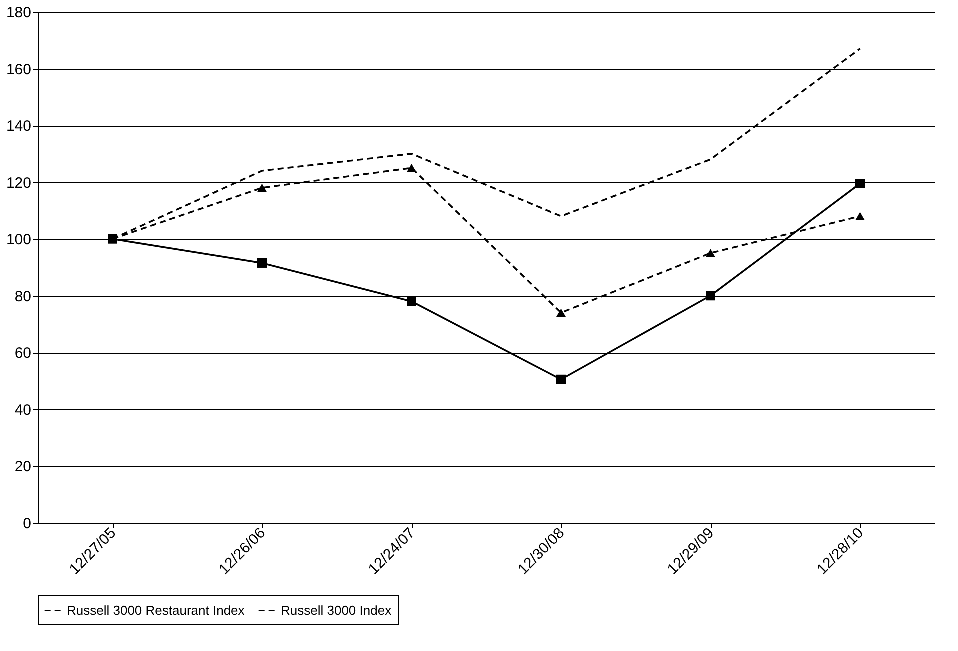 The width and height of the screenshot is (958, 651). I want to click on y-tick-label: 100, so click(19, 240).